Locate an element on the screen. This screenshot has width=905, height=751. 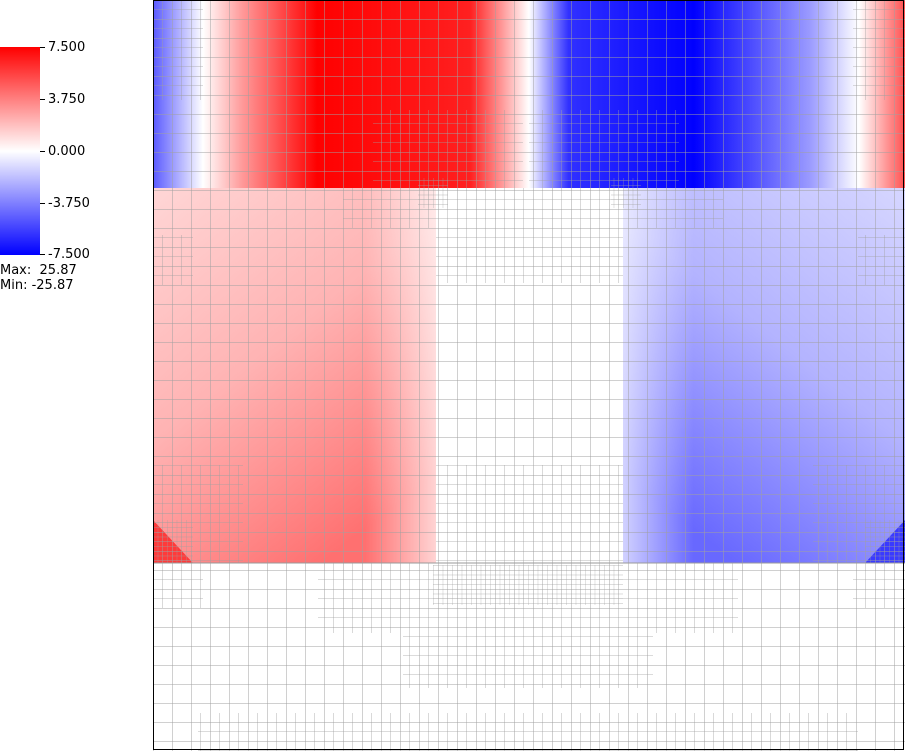
mesh-refined-top-right is located at coordinates (879, 50).